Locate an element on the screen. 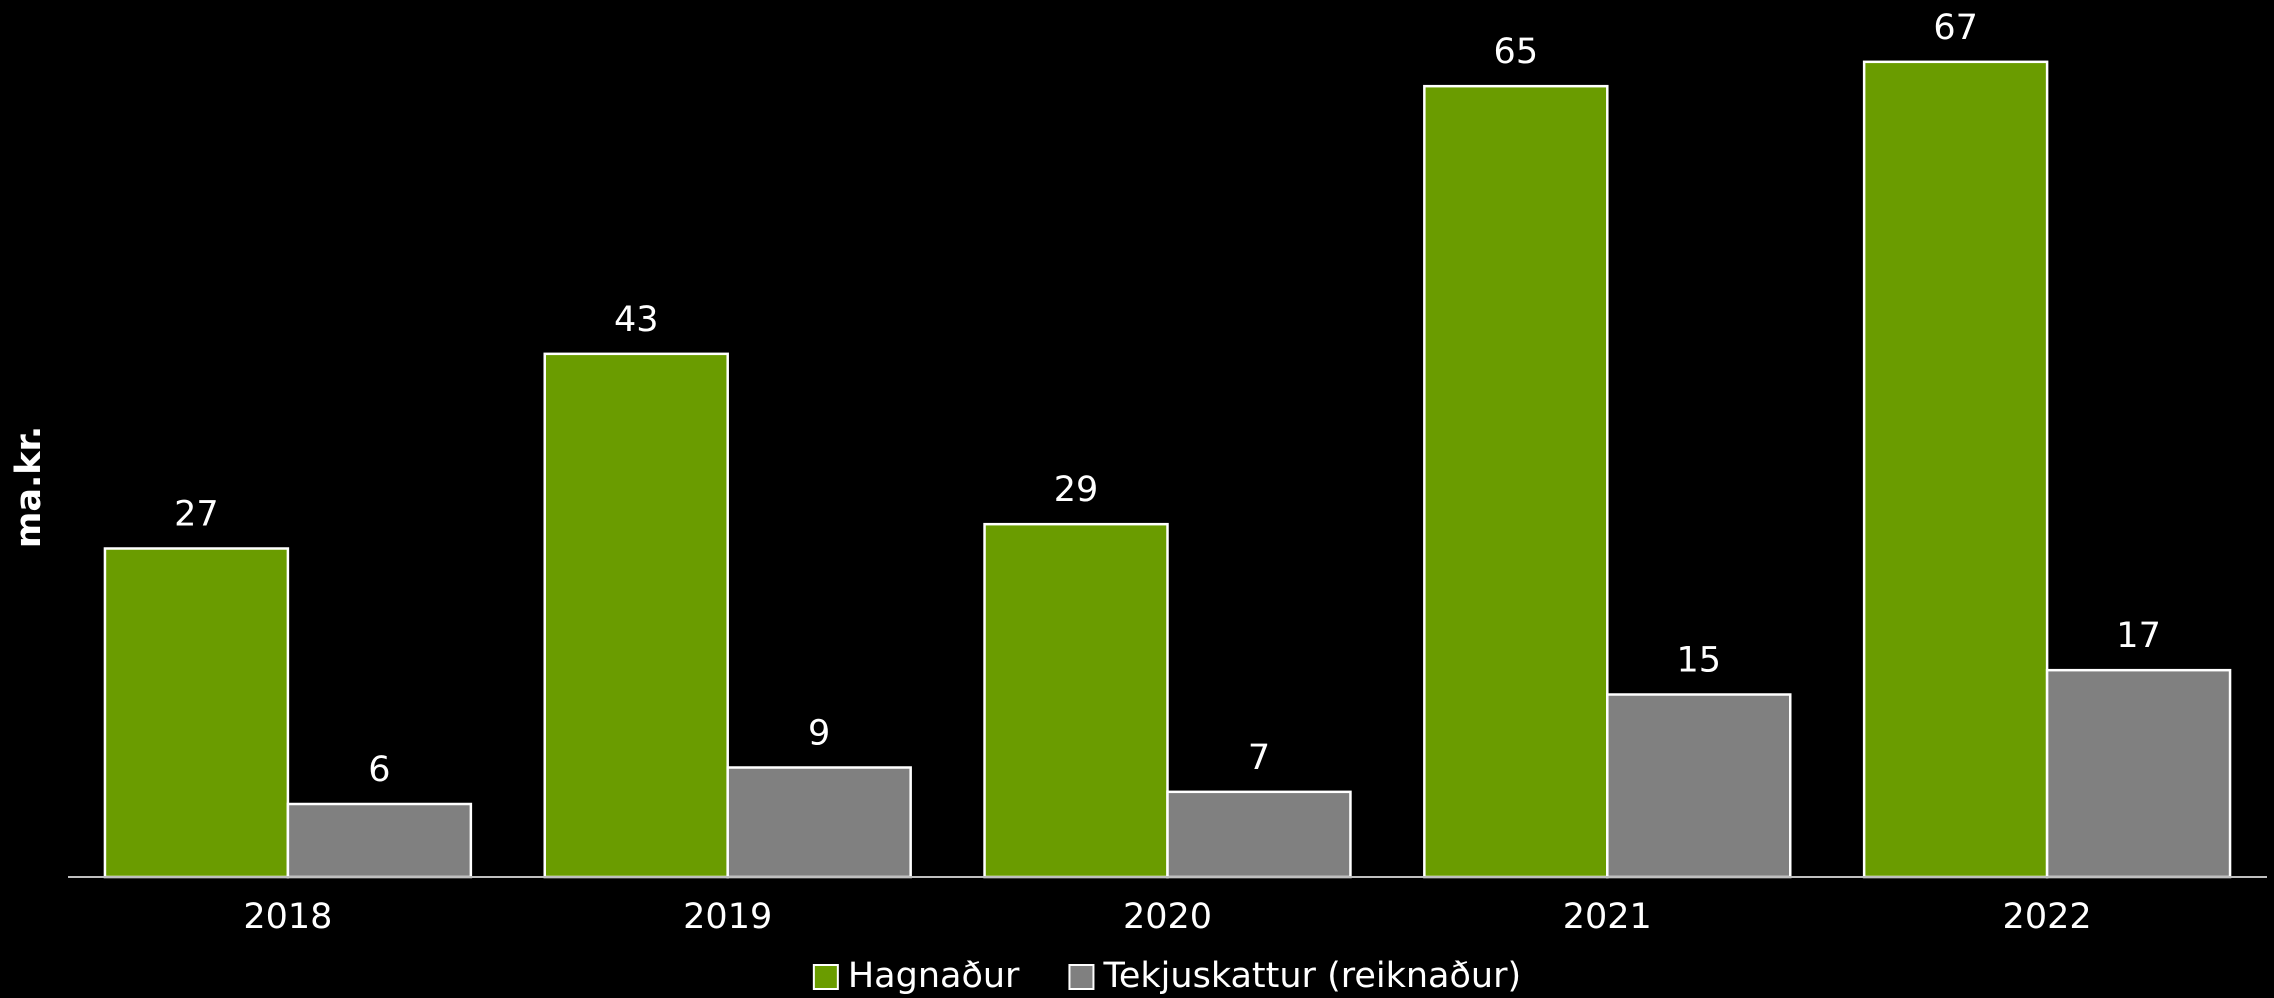  x-tick-label: 2021 is located at coordinates (1607, 917).